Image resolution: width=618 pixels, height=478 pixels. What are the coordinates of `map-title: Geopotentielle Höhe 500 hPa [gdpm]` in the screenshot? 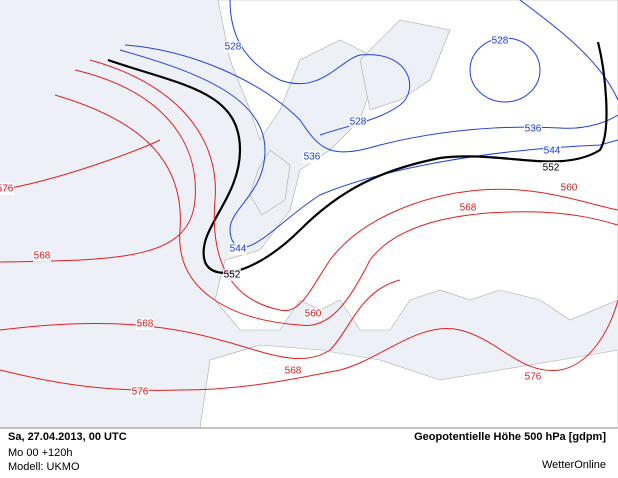 It's located at (510, 437).